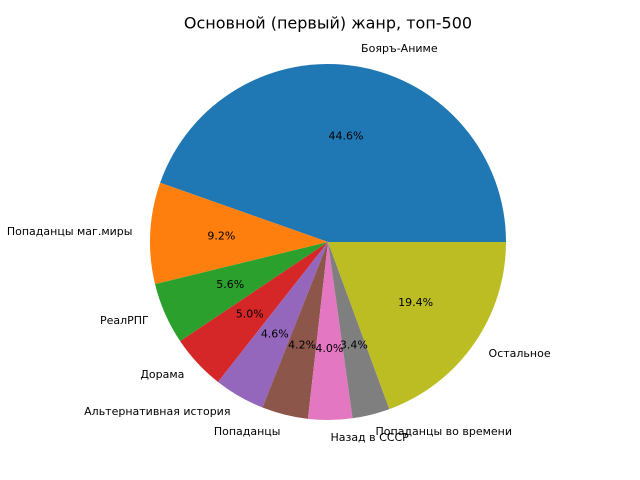 This screenshot has height=480, width=640. What do you see at coordinates (221, 236) in the screenshot?
I see `value-label: 9.2%` at bounding box center [221, 236].